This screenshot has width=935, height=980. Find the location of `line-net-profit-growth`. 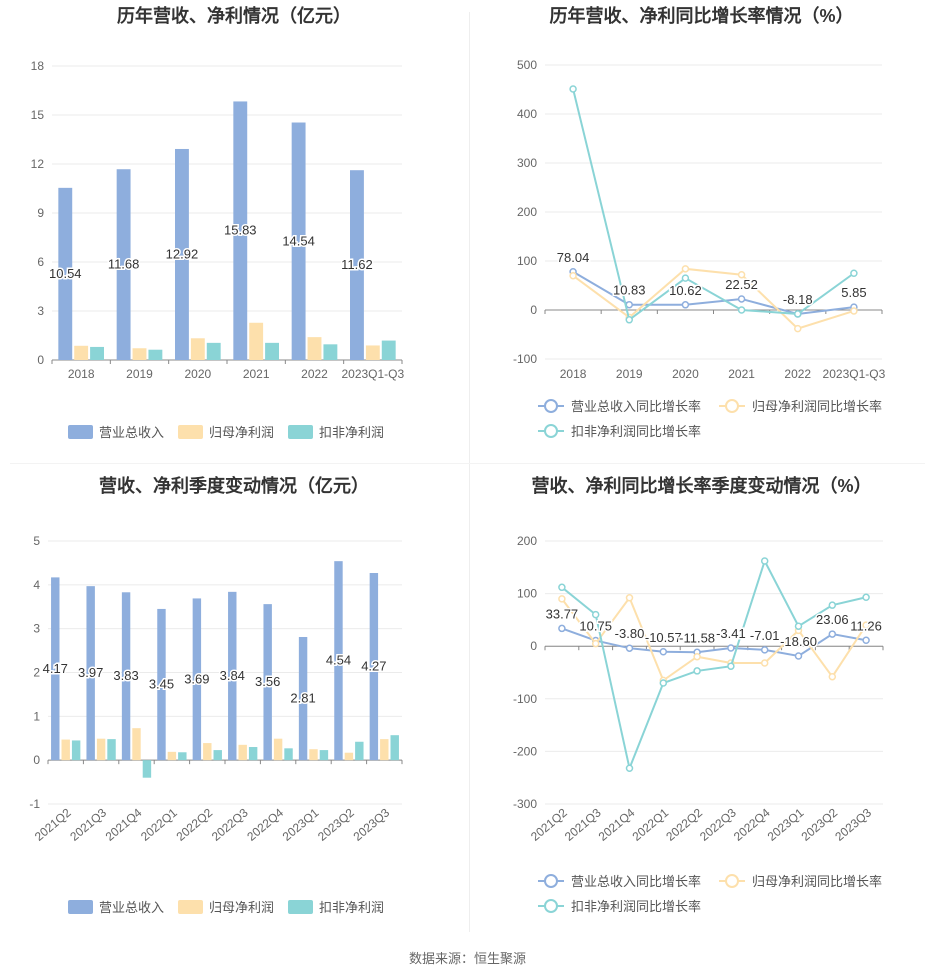

line-net-profit-growth is located at coordinates (713, 298).